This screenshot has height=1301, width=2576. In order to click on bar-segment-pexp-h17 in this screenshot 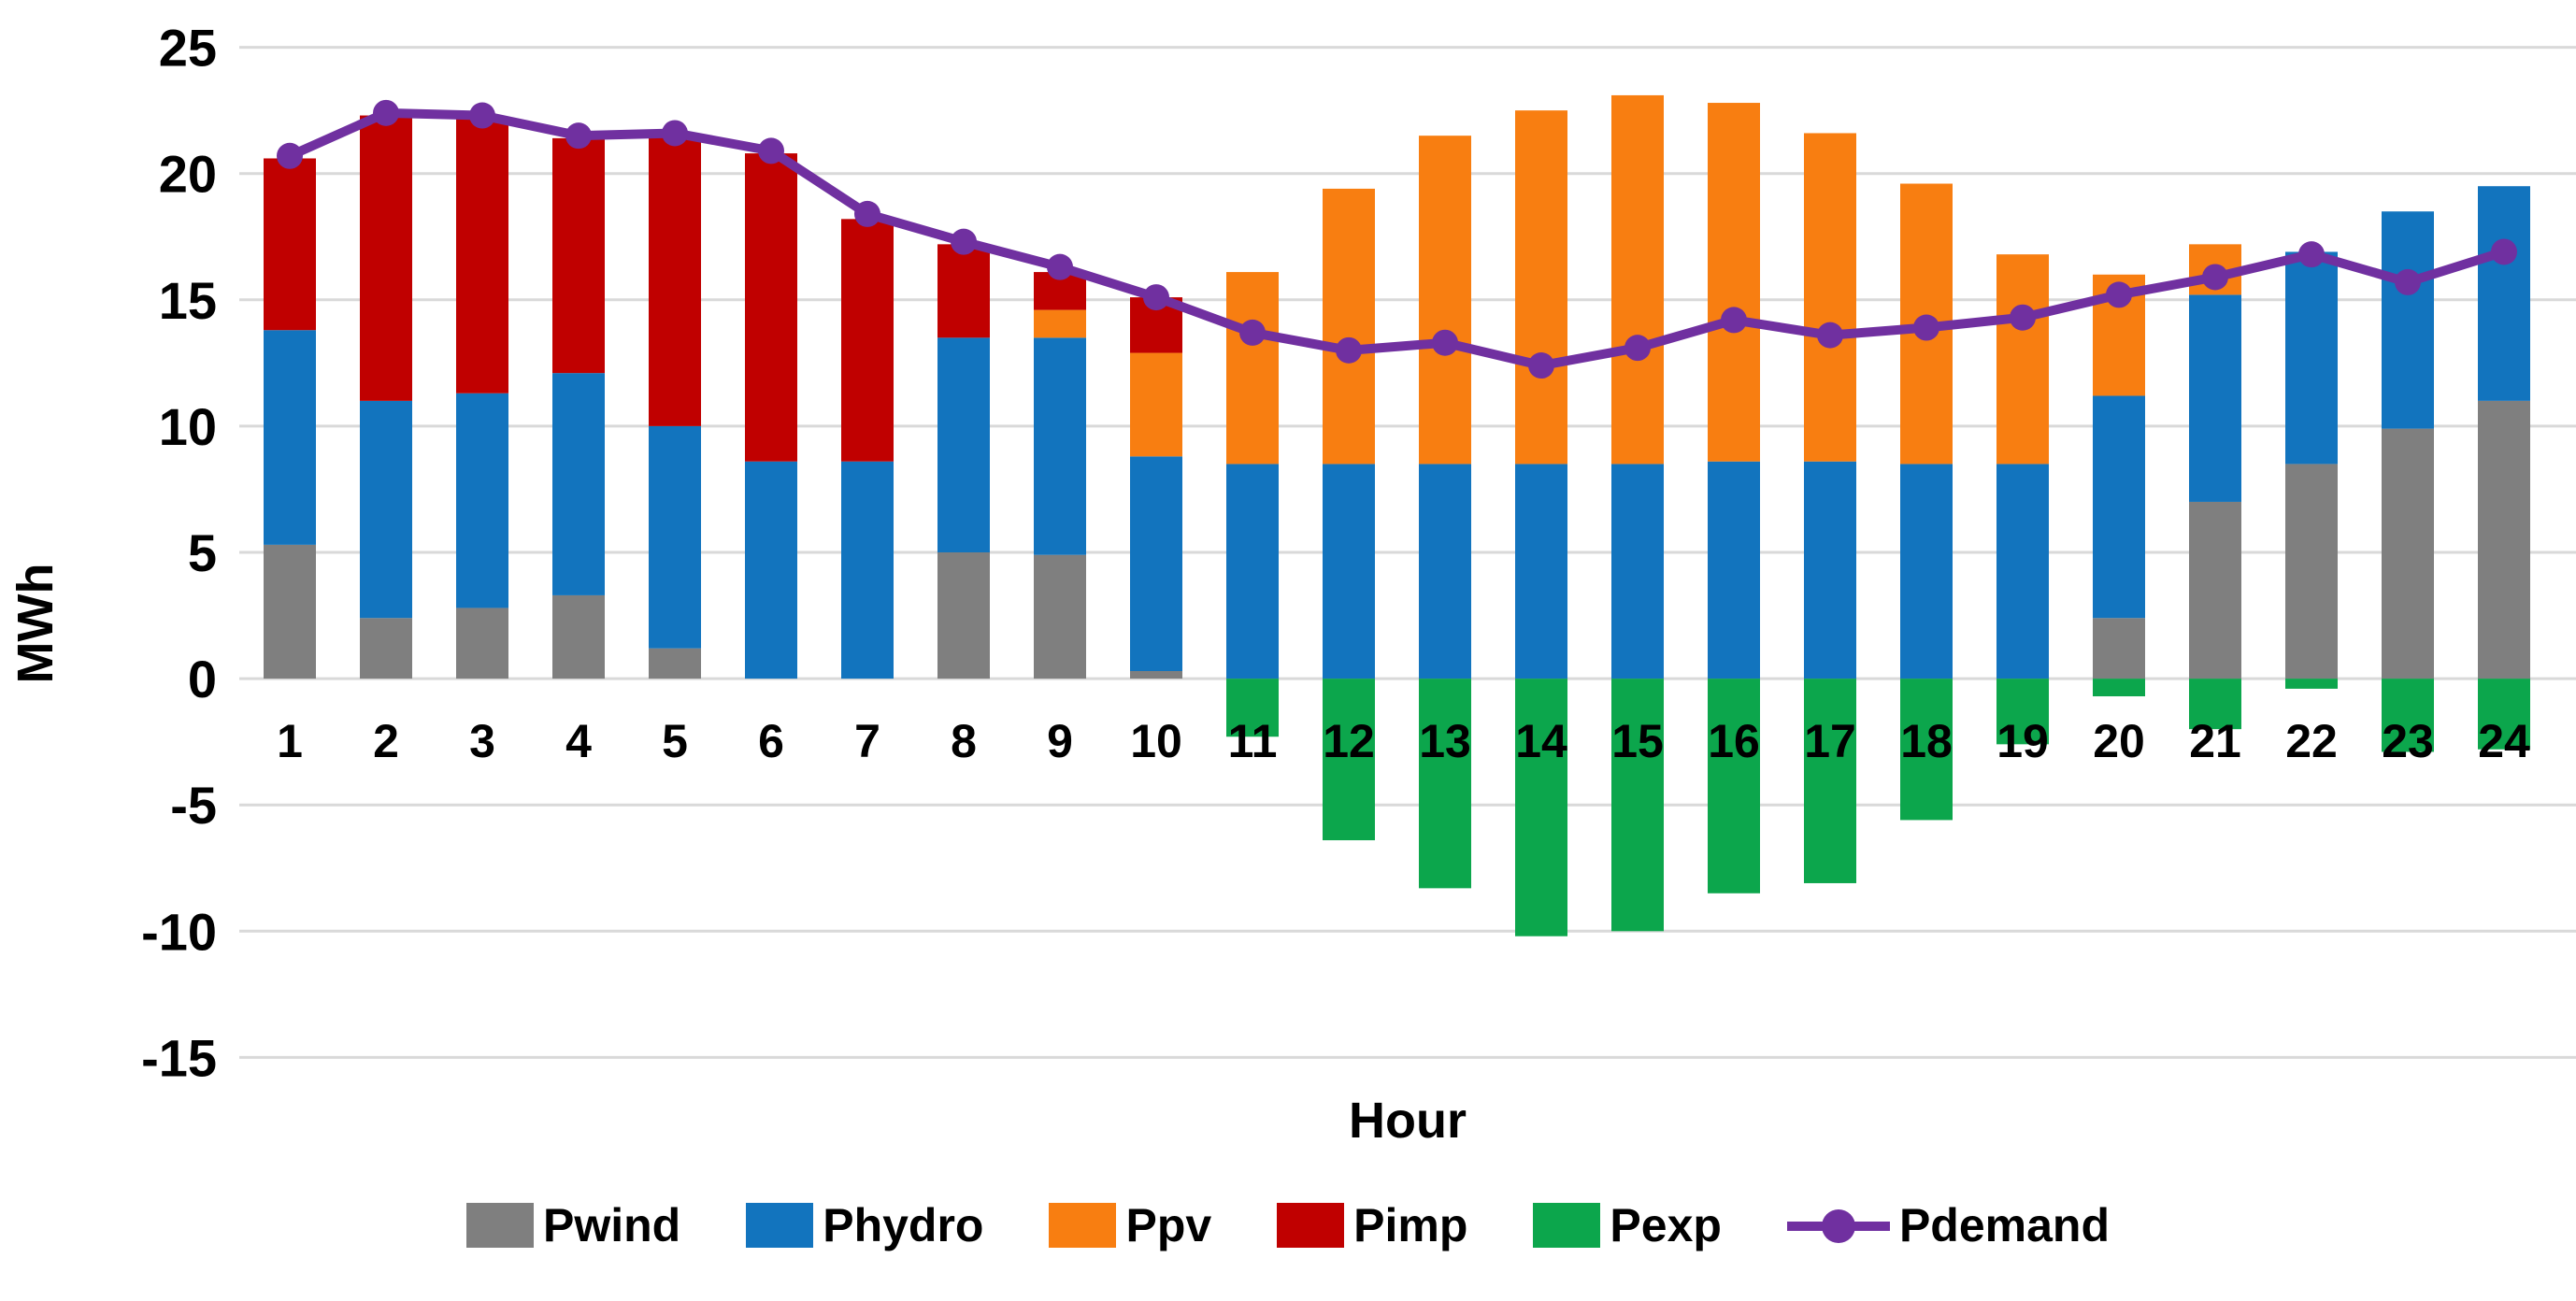, I will do `click(1830, 781)`.